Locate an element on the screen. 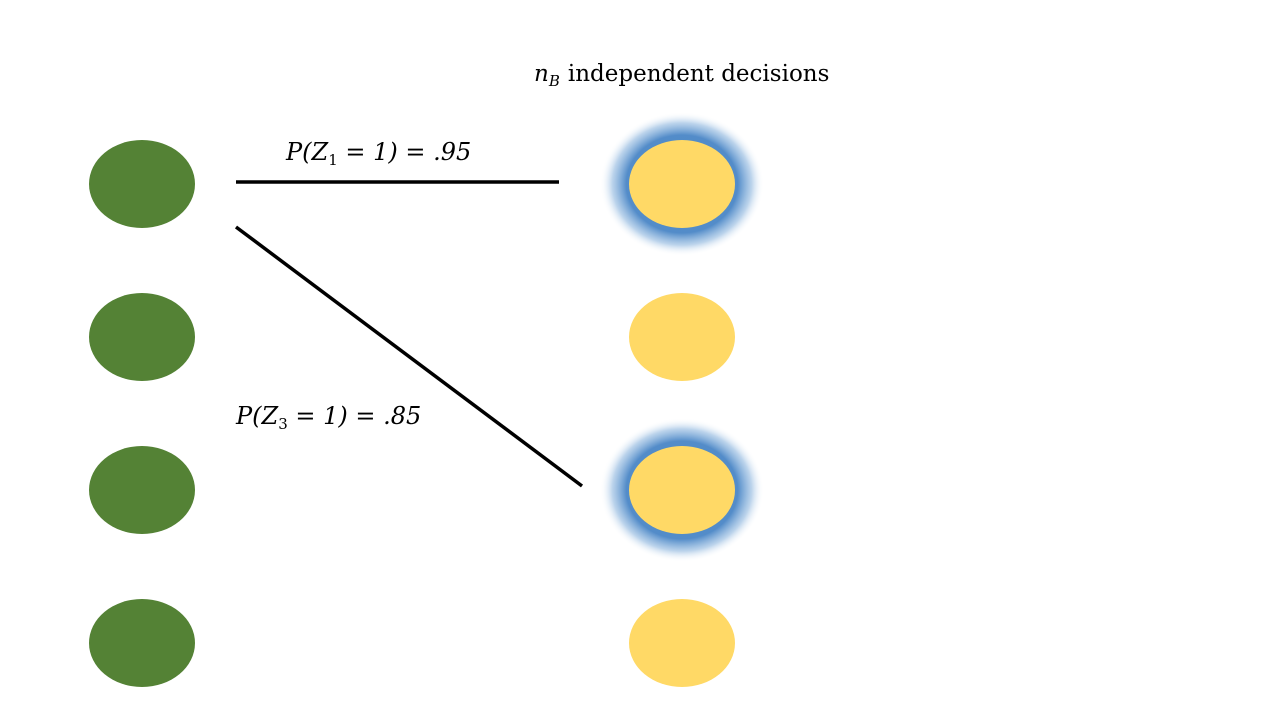 This screenshot has height=720, width=1280. diagram-title: nB independent decisions is located at coordinates (681, 75).